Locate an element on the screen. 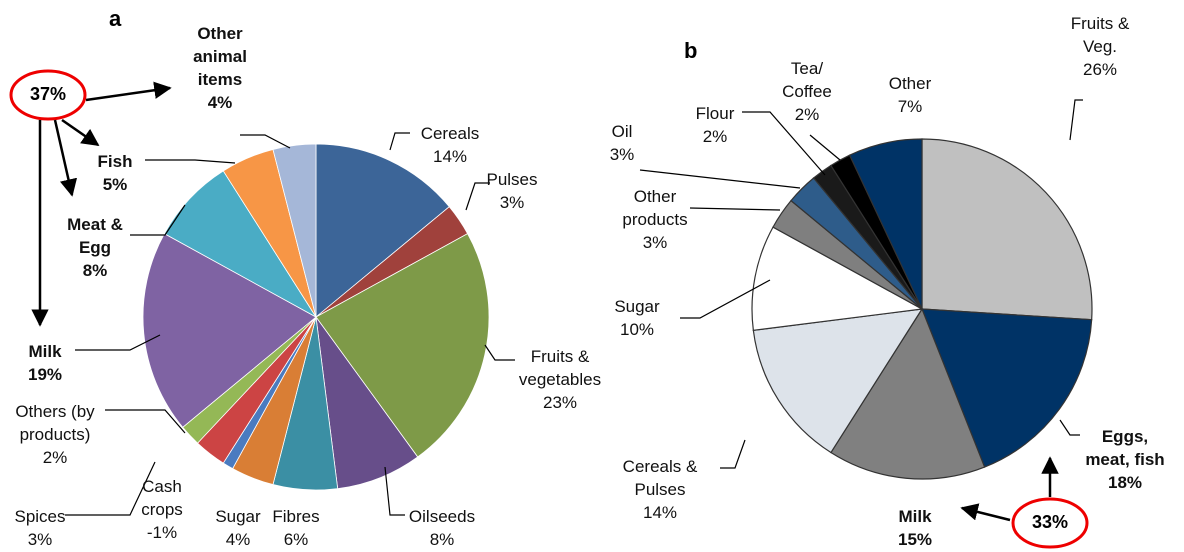 This screenshot has height=552, width=1184. slice-label: Tea/ Coffee 2% is located at coordinates (807, 91).